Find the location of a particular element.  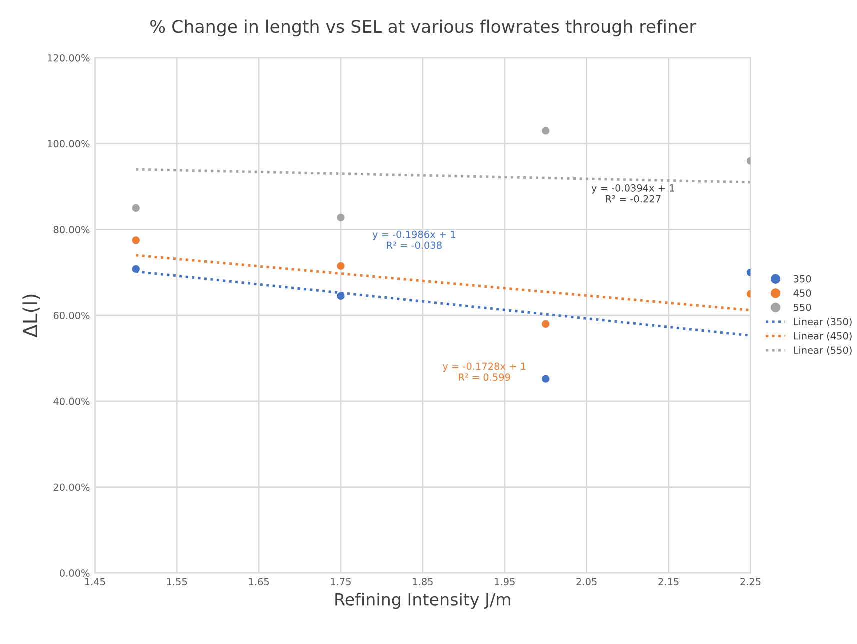

x-tick-label: 1.45 is located at coordinates (95, 582).